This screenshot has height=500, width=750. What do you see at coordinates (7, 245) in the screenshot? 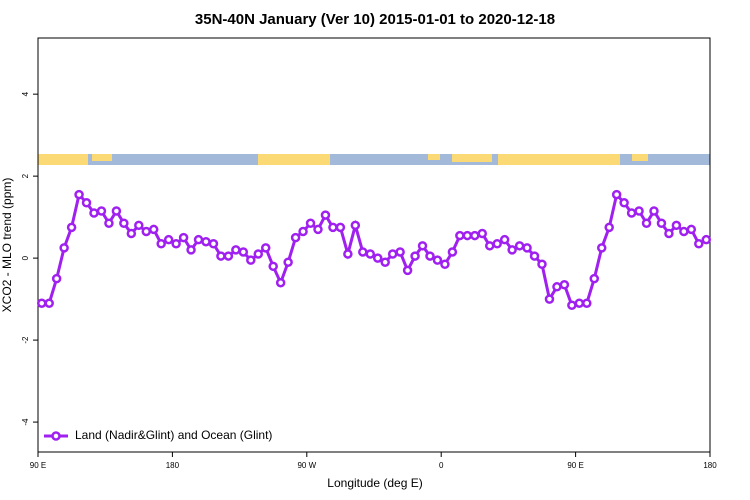
I see `y-axis-label: XCO2 - MLO trend (ppm)` at bounding box center [7, 245].